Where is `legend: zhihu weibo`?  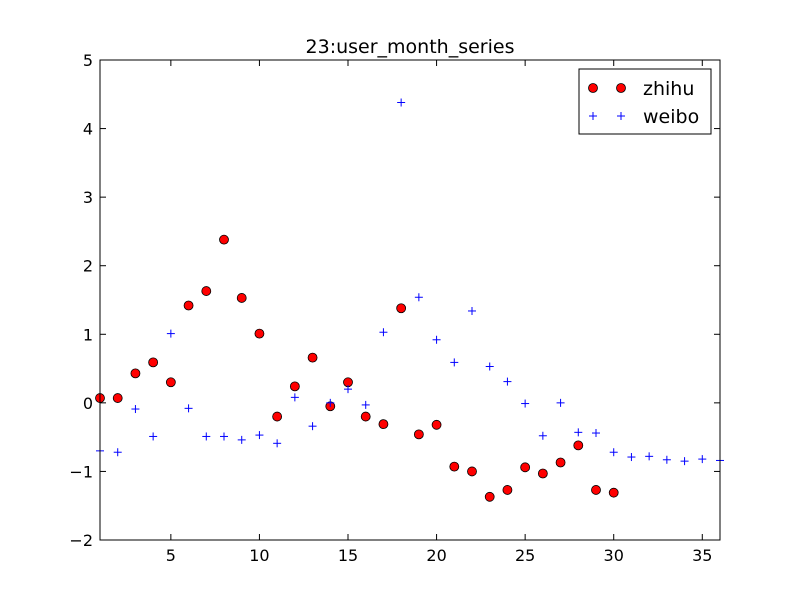 legend: zhihu weibo is located at coordinates (645, 101).